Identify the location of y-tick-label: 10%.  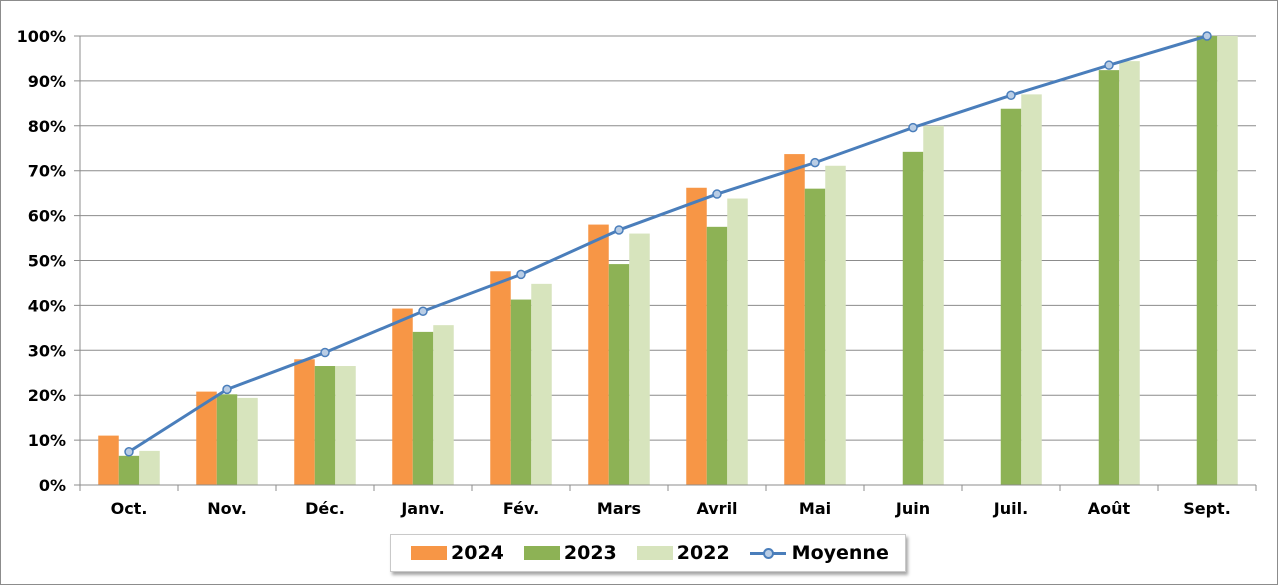
(47, 440).